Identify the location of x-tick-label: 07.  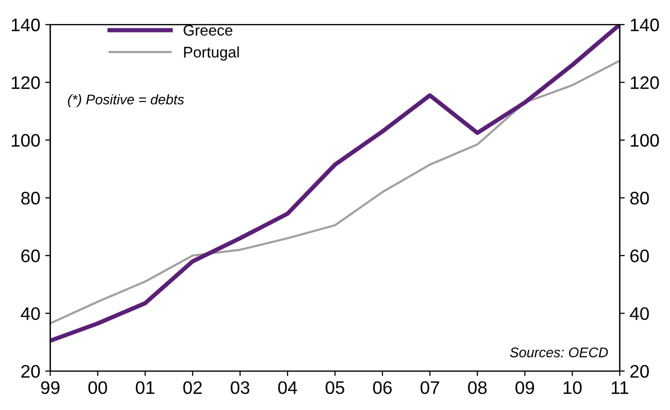
(430, 387).